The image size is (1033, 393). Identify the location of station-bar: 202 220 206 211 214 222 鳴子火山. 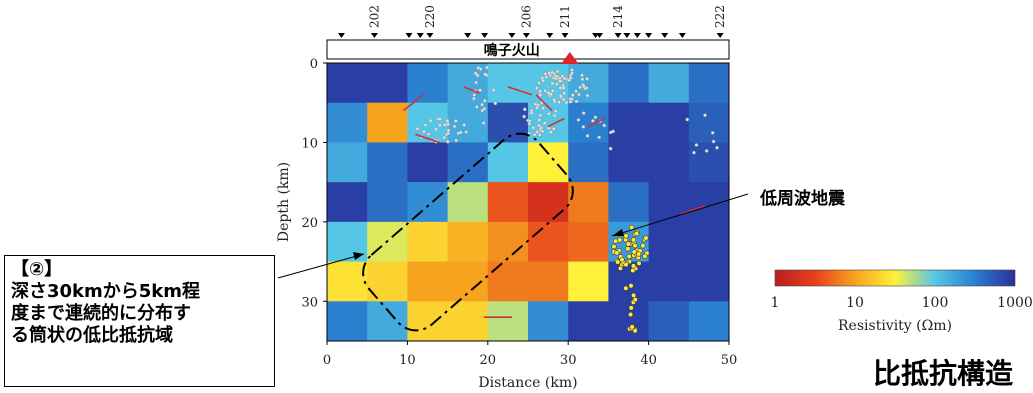
(528, 34).